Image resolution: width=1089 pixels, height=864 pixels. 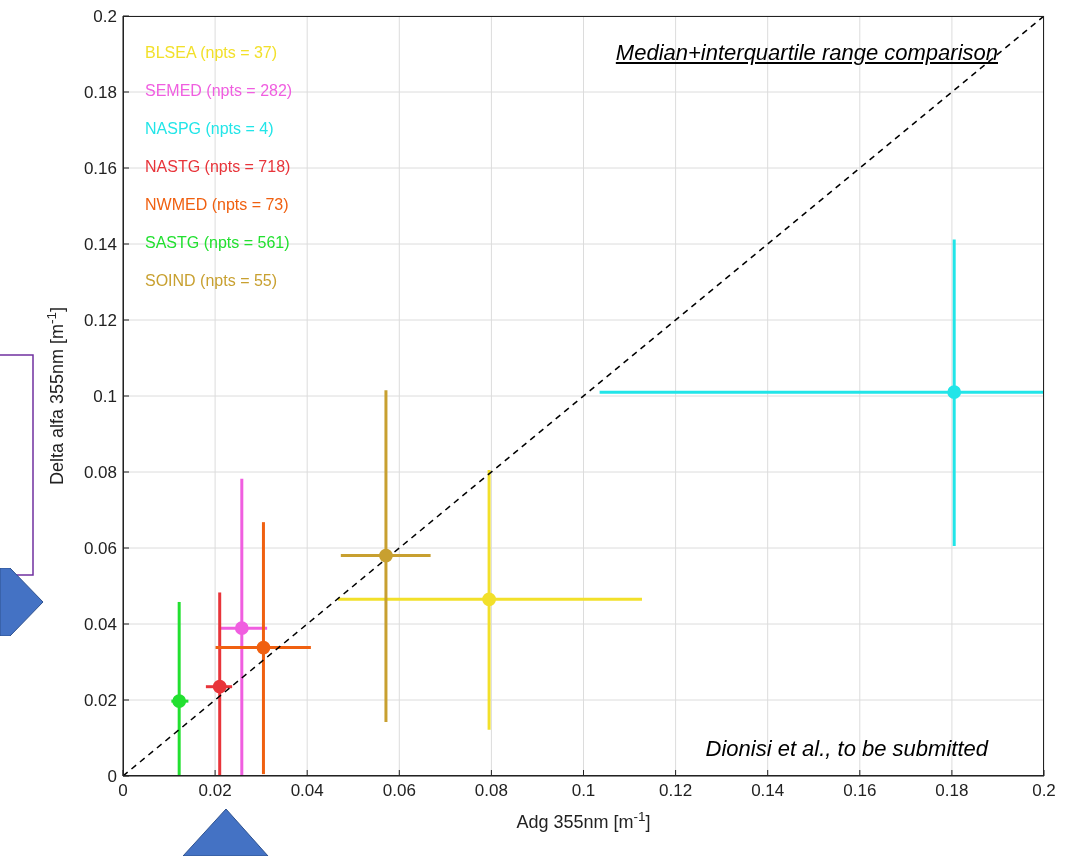 I want to click on x-tick-label: 0.12, so click(x=676, y=791).